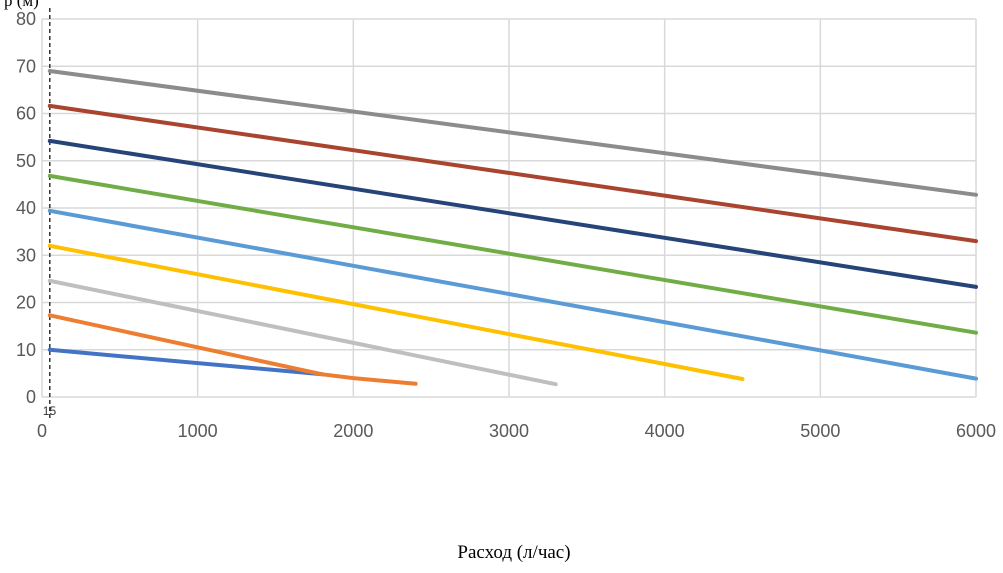 Image resolution: width=1003 pixels, height=573 pixels. Describe the element at coordinates (513, 552) in the screenshot. I see `x-axis-label: Расход (л/час)` at that location.